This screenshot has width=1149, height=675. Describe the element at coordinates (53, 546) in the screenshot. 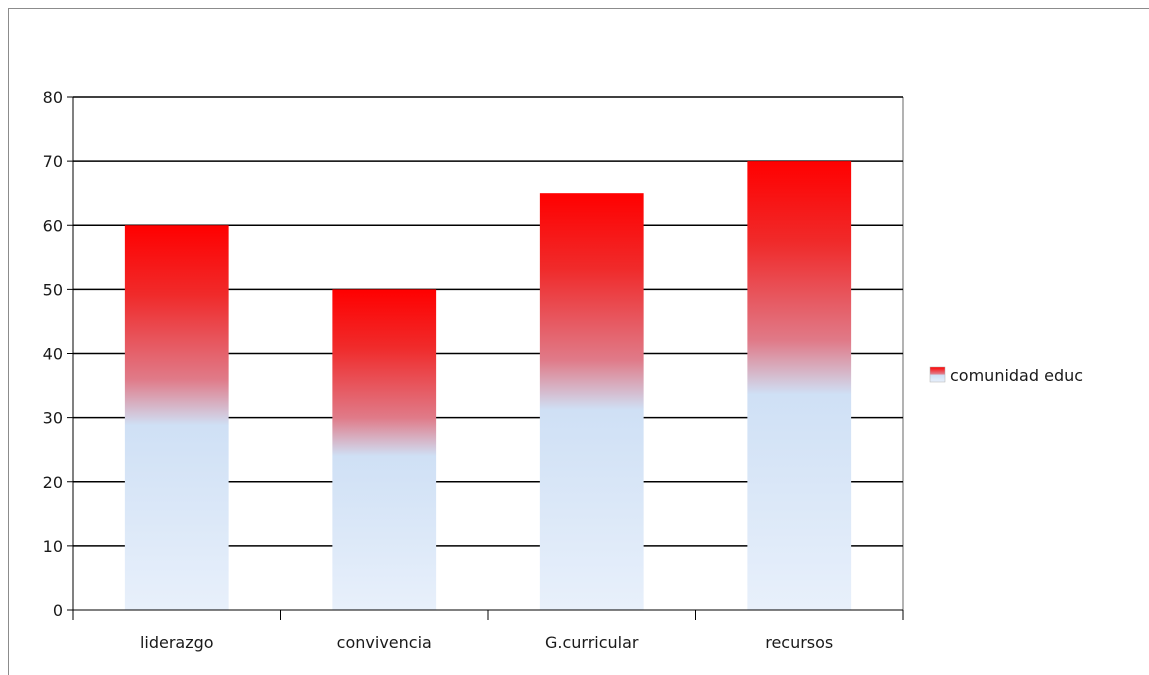

I see `y-tick-label: 10` at that location.